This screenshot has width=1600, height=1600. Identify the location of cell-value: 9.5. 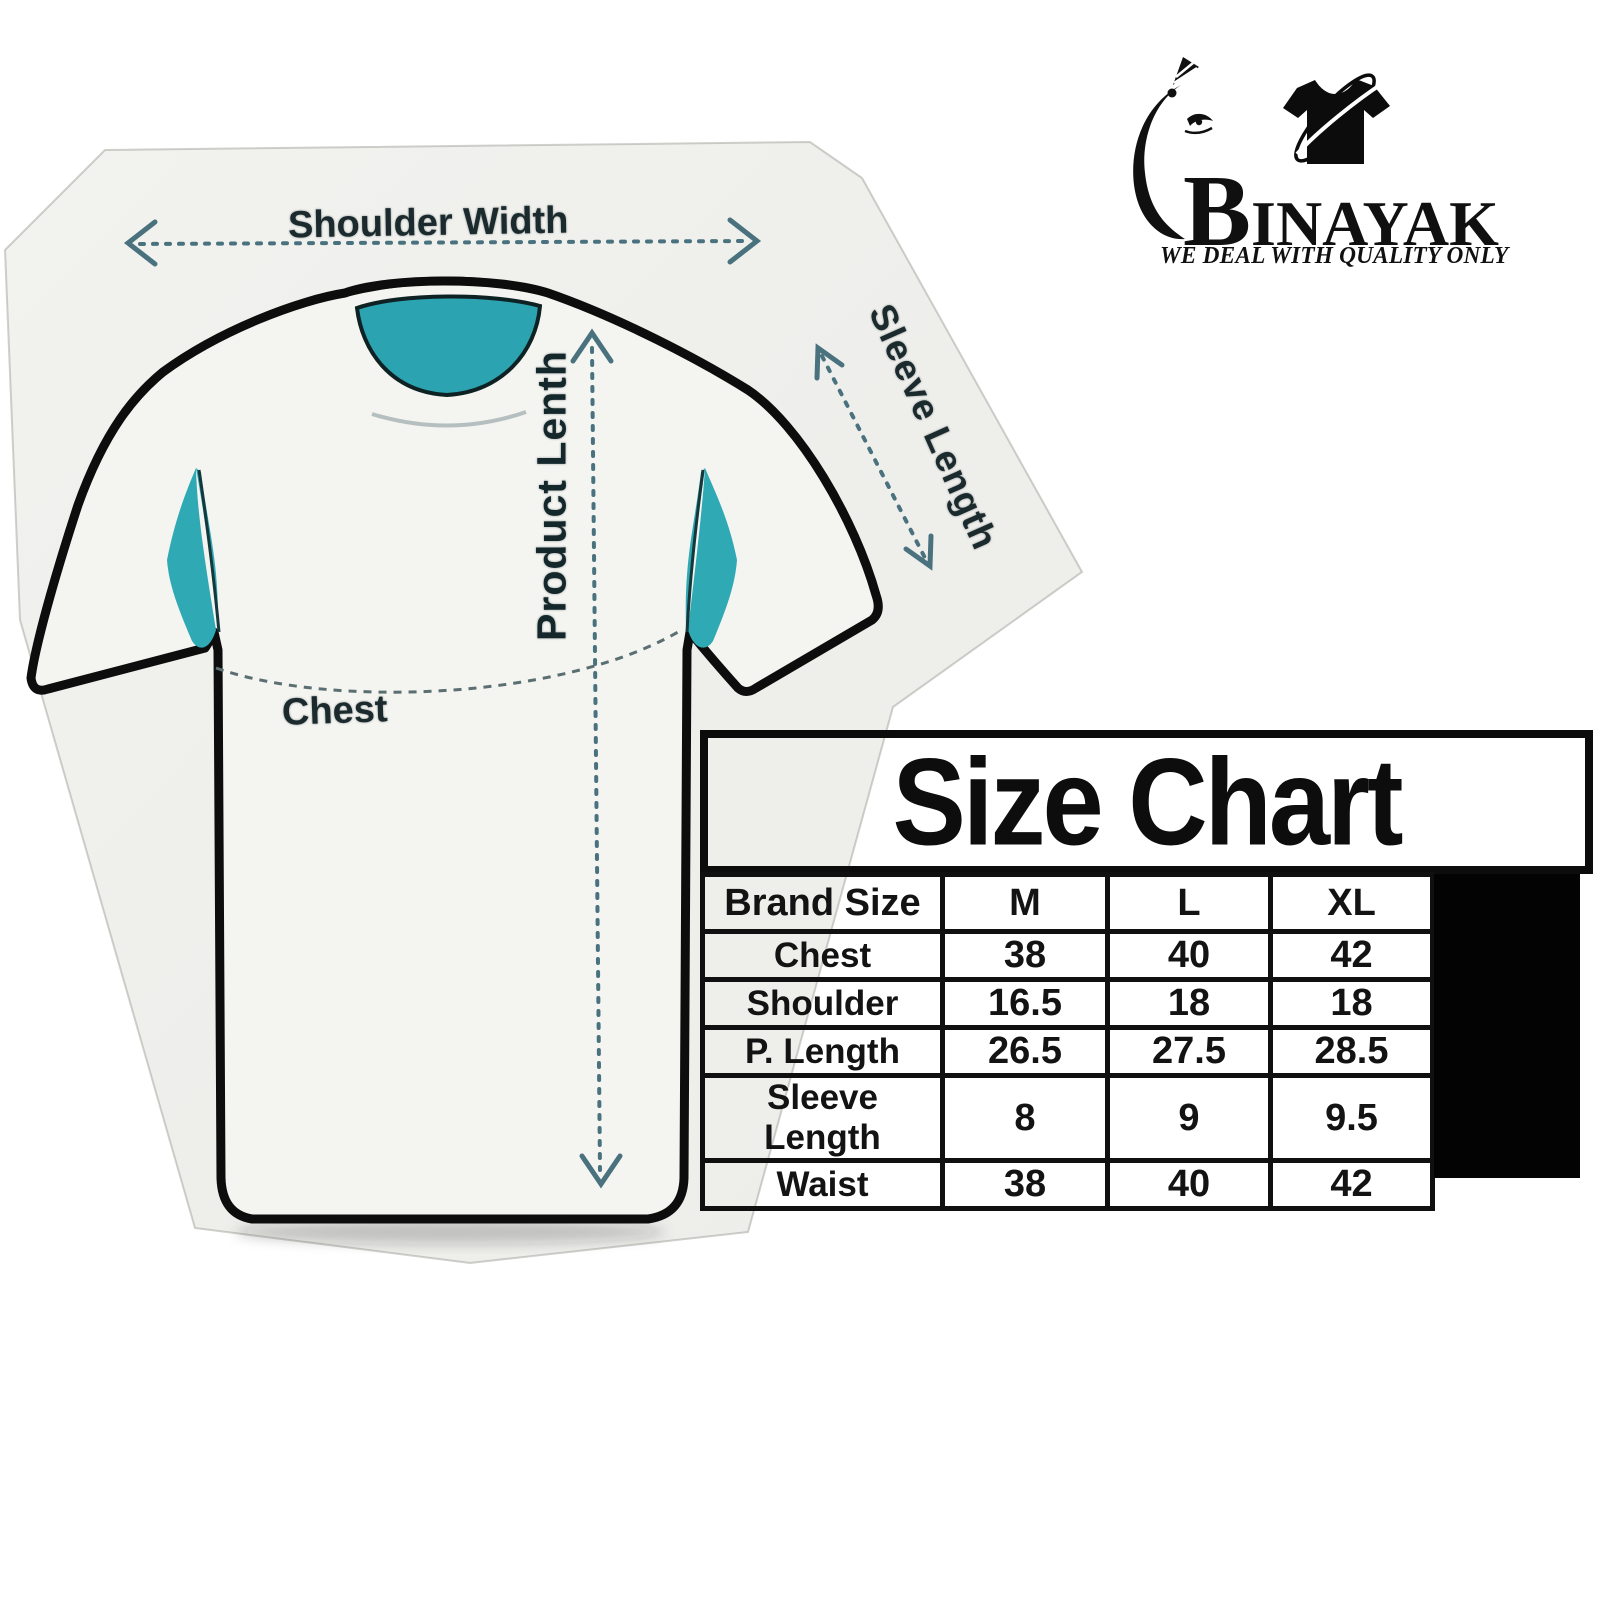
(1351, 1118).